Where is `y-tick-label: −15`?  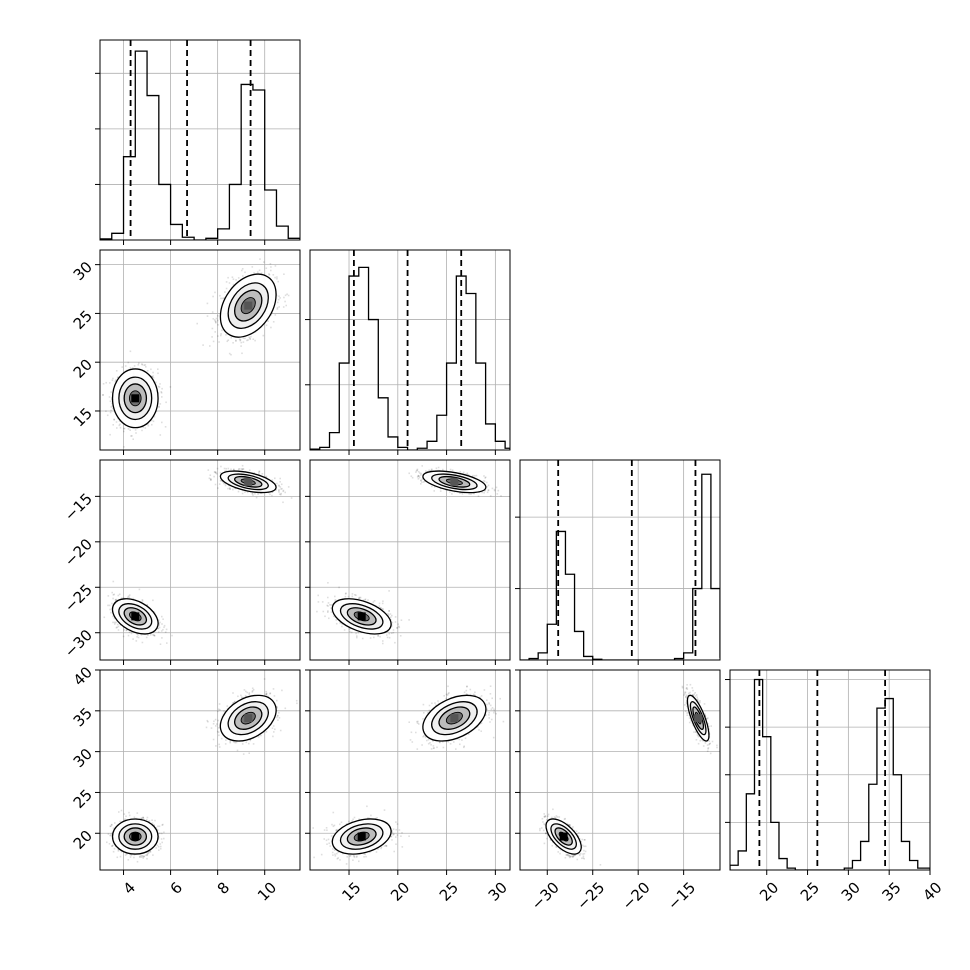
y-tick-label: −15 is located at coordinates (78, 507).